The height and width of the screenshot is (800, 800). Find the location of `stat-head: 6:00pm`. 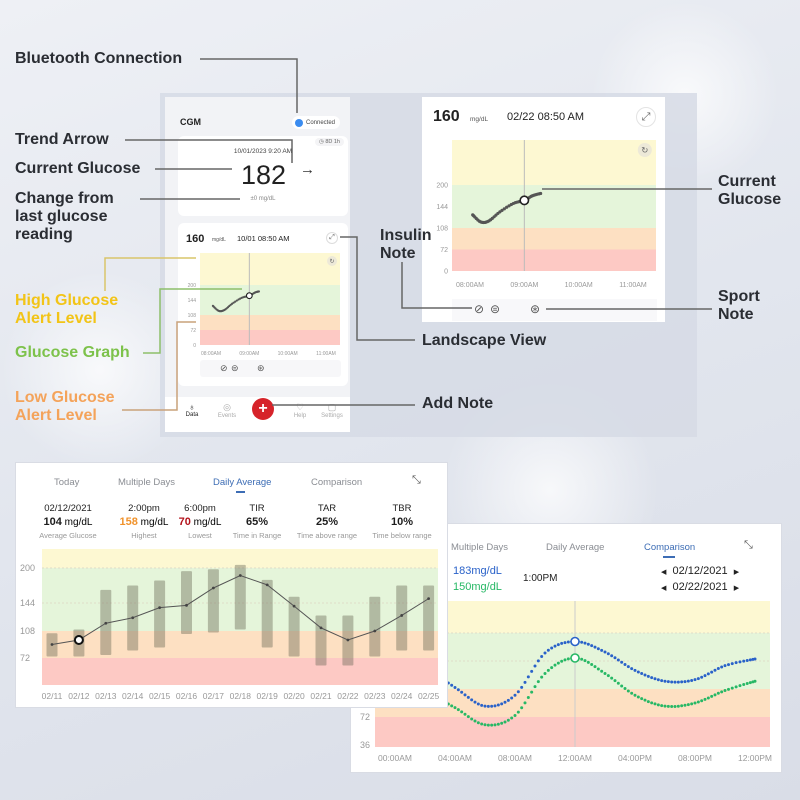

stat-head: 6:00pm is located at coordinates (200, 508).